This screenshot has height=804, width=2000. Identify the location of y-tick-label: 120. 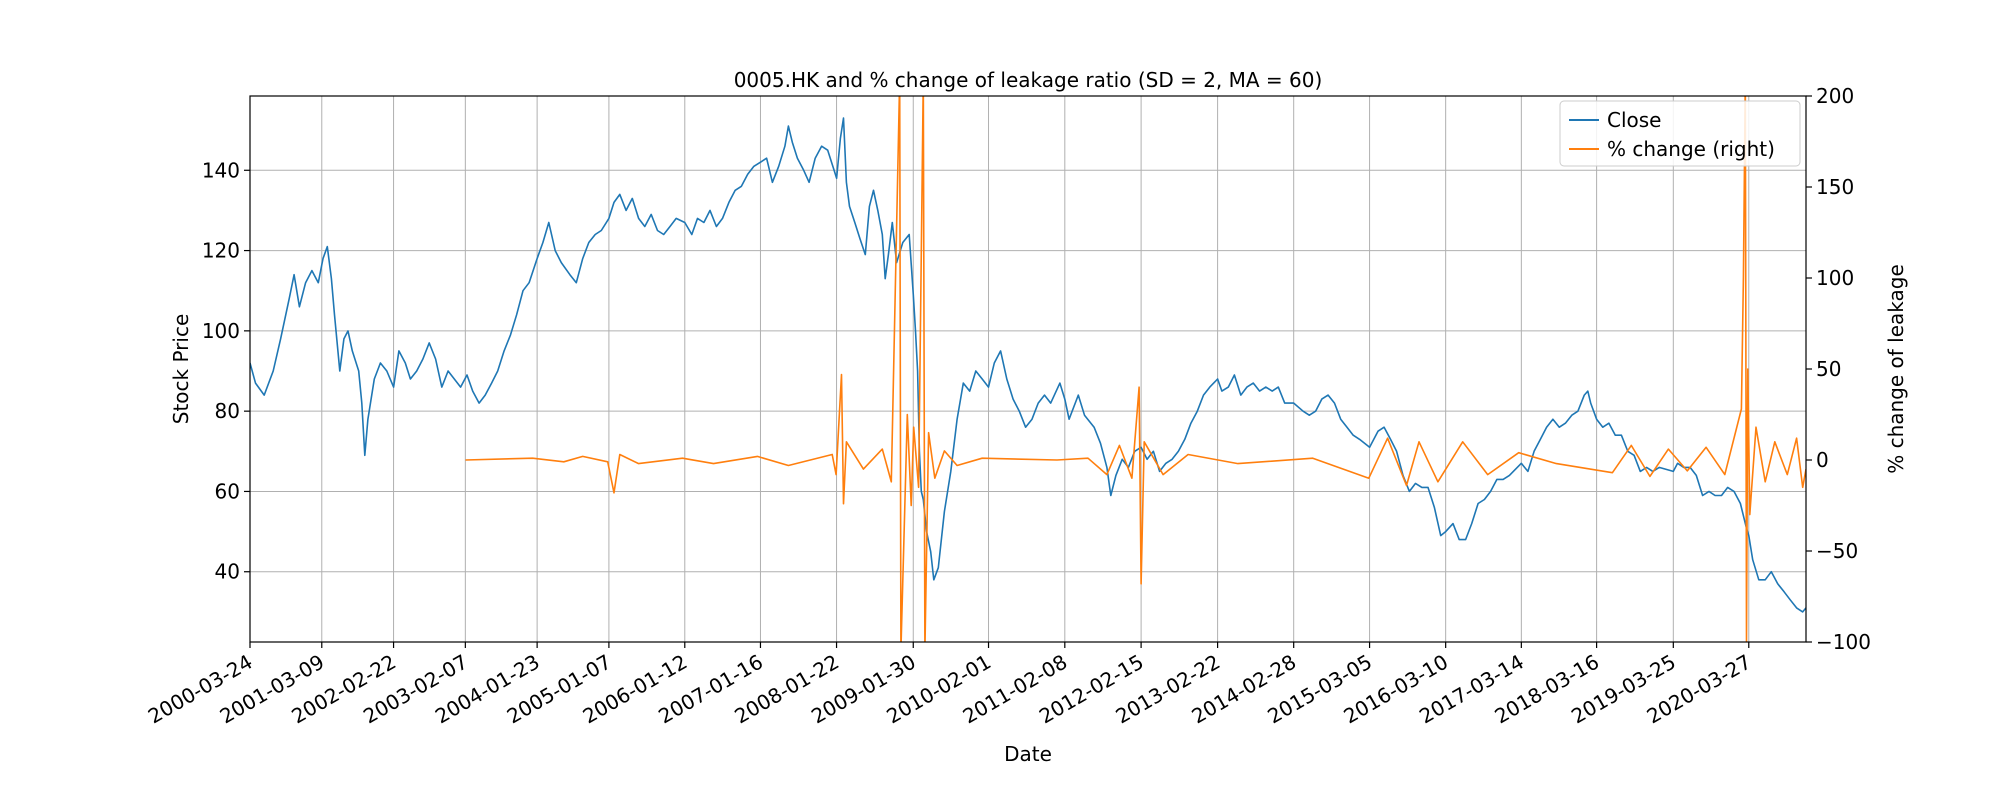
(221, 251).